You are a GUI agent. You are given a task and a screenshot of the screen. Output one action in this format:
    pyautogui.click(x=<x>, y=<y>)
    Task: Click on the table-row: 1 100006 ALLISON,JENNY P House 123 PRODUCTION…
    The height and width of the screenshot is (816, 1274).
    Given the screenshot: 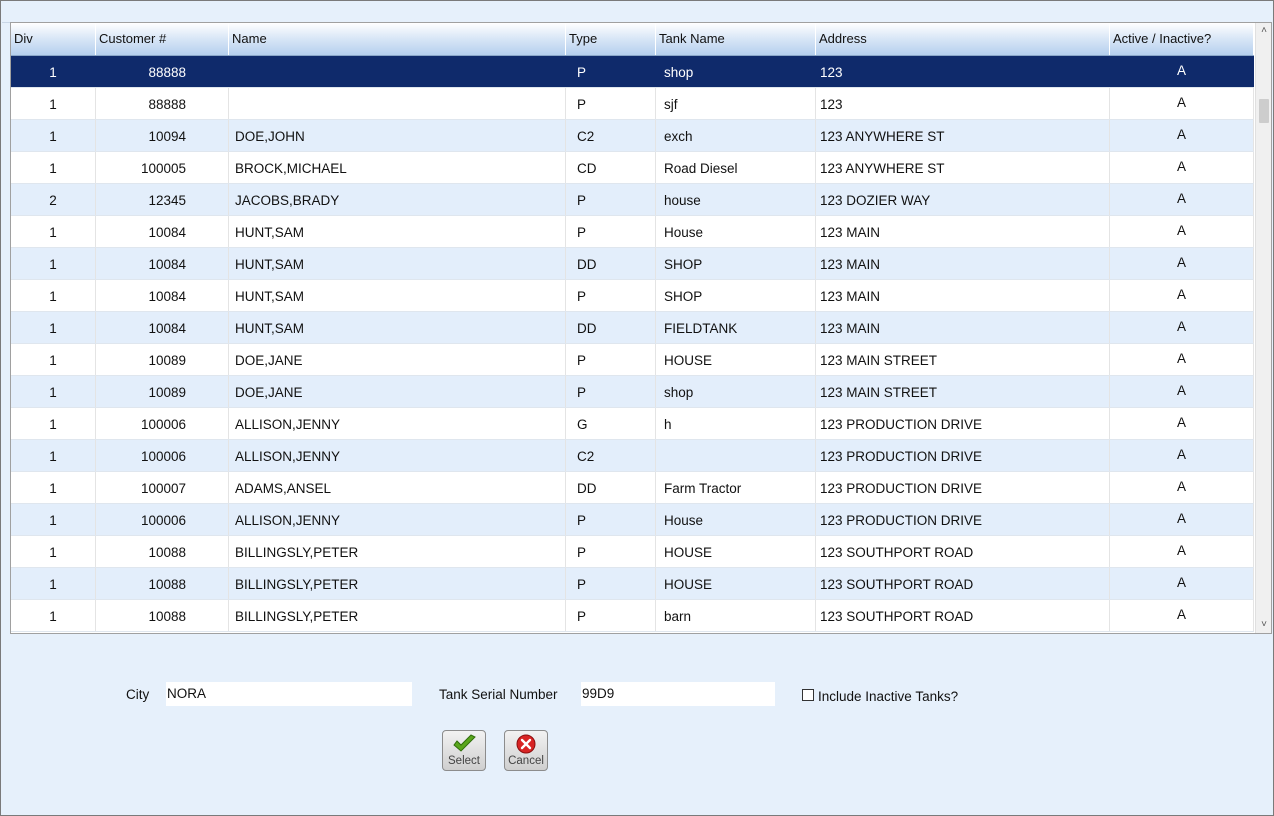 What is the action you would take?
    pyautogui.click(x=632, y=520)
    